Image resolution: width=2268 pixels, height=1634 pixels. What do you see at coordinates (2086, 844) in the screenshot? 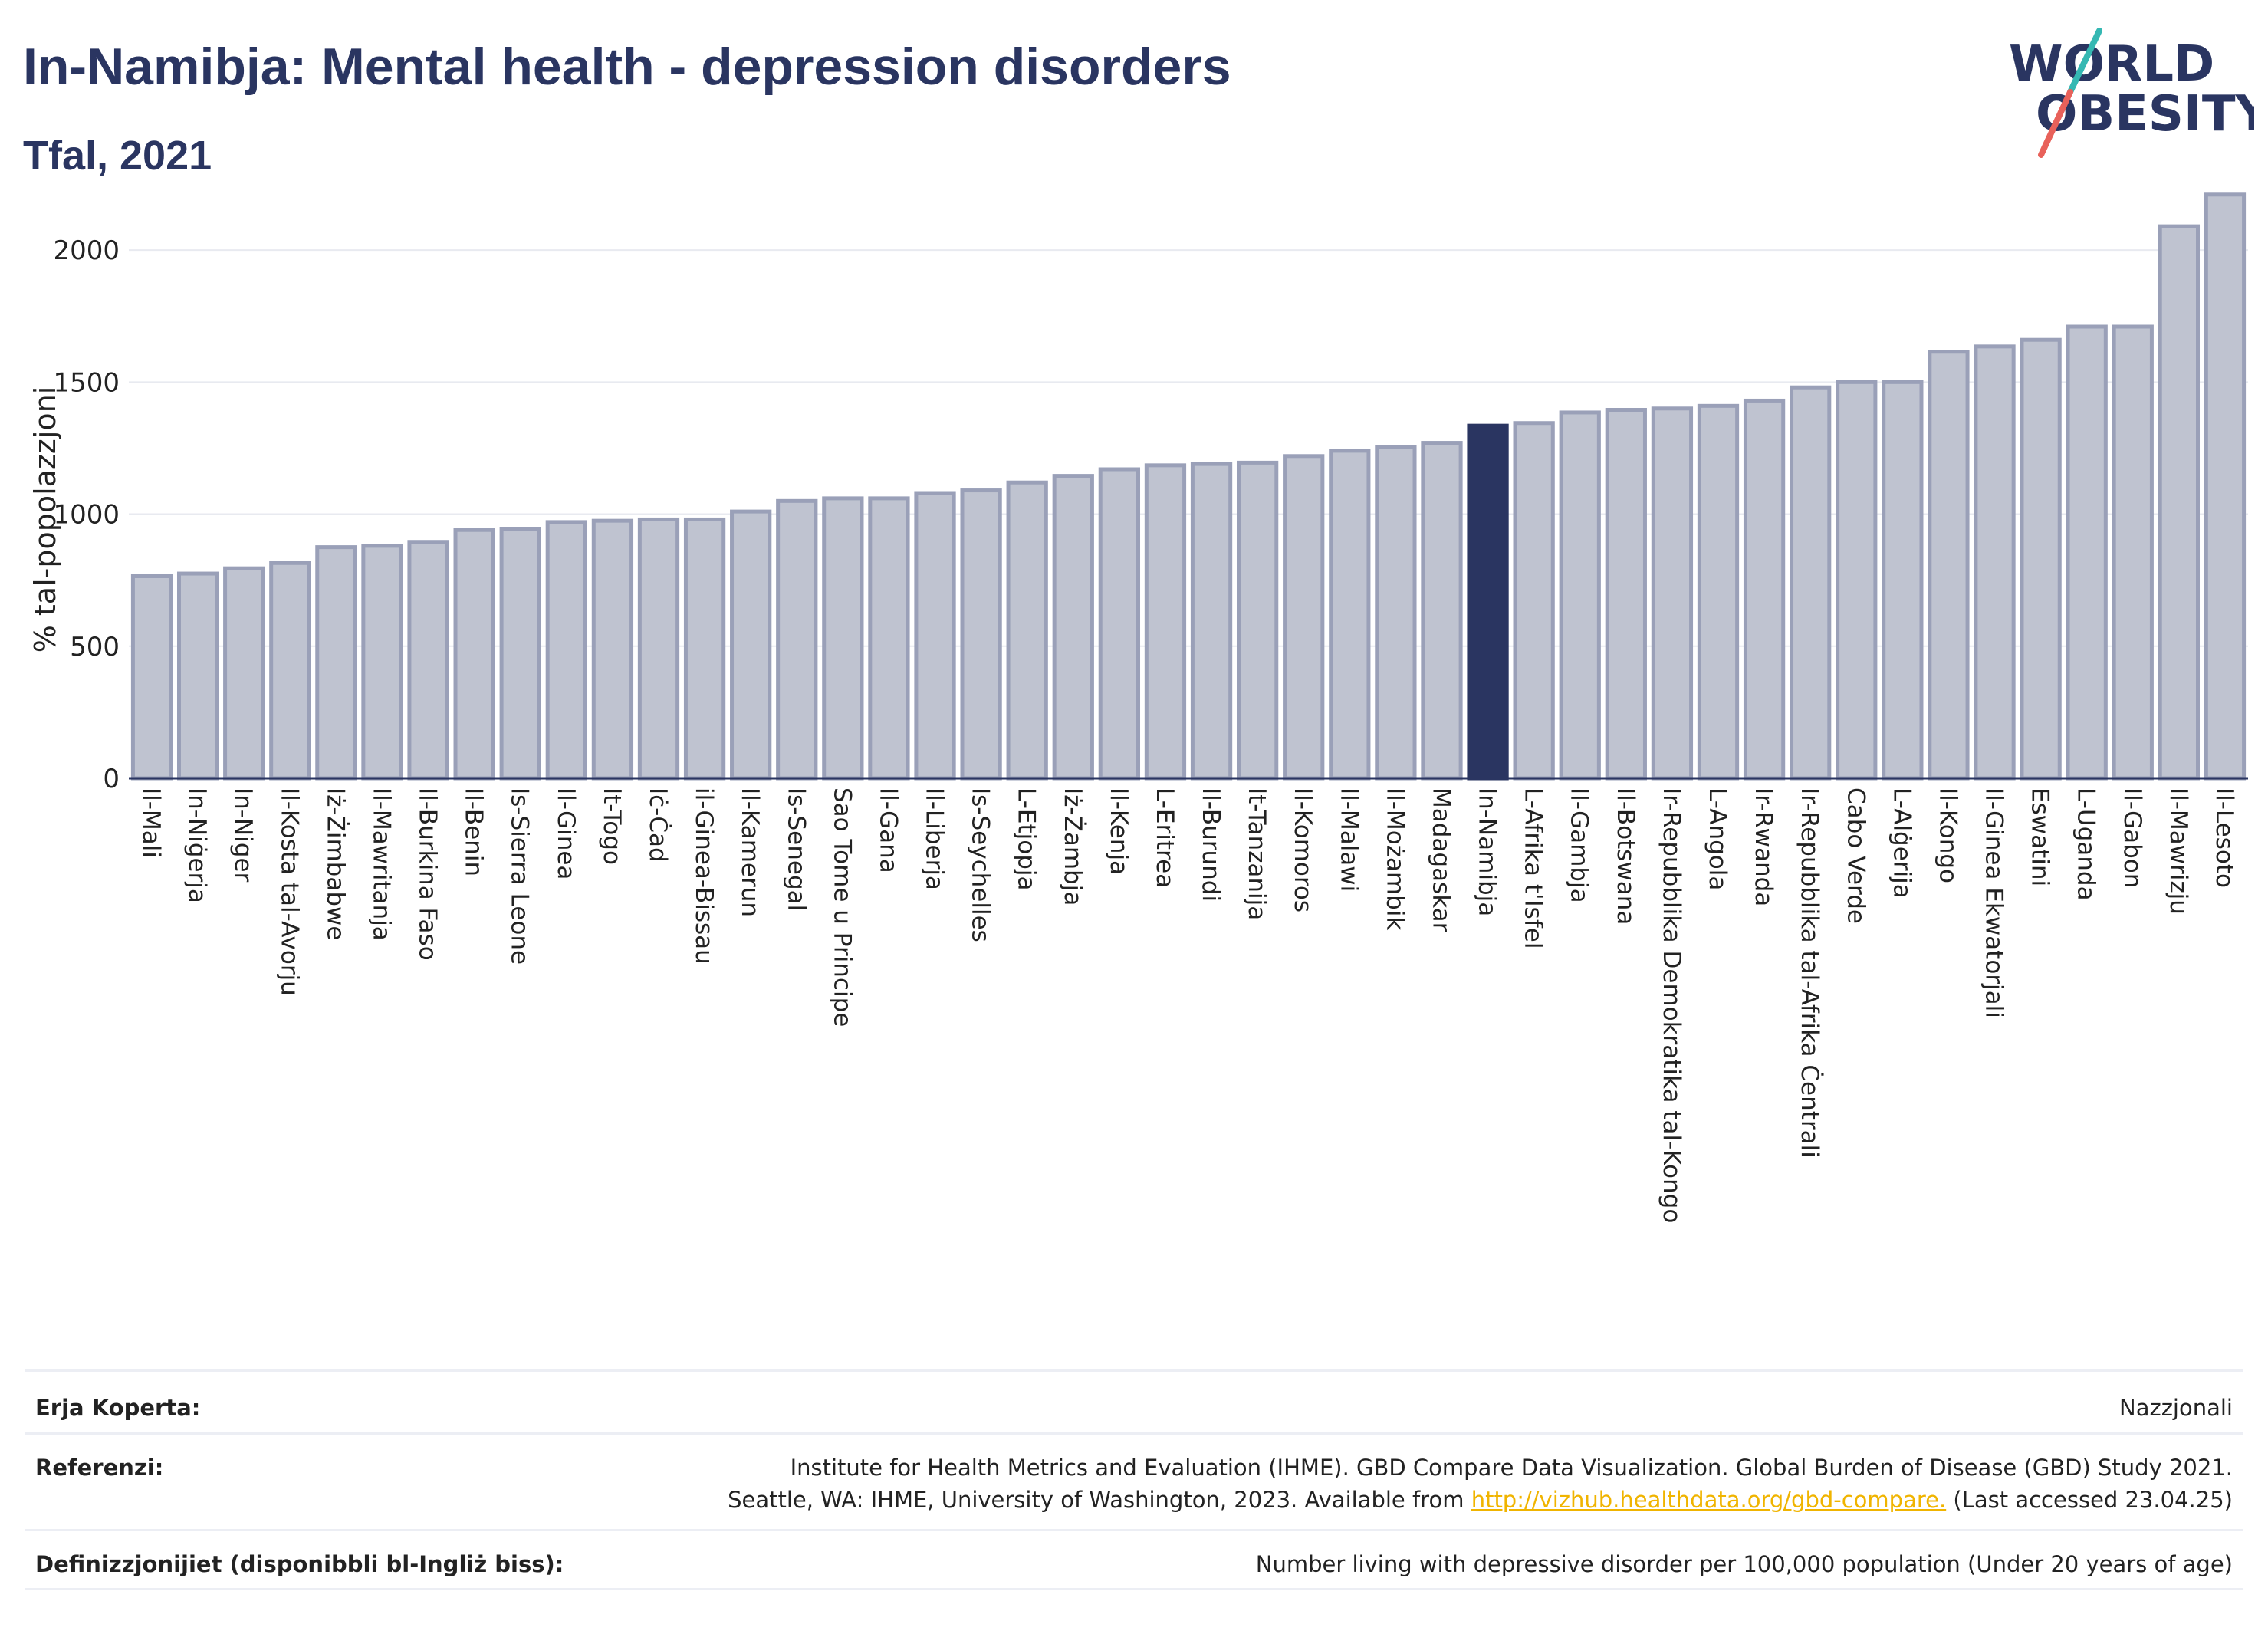
I see `x-category-label: L-Uganda` at bounding box center [2086, 844].